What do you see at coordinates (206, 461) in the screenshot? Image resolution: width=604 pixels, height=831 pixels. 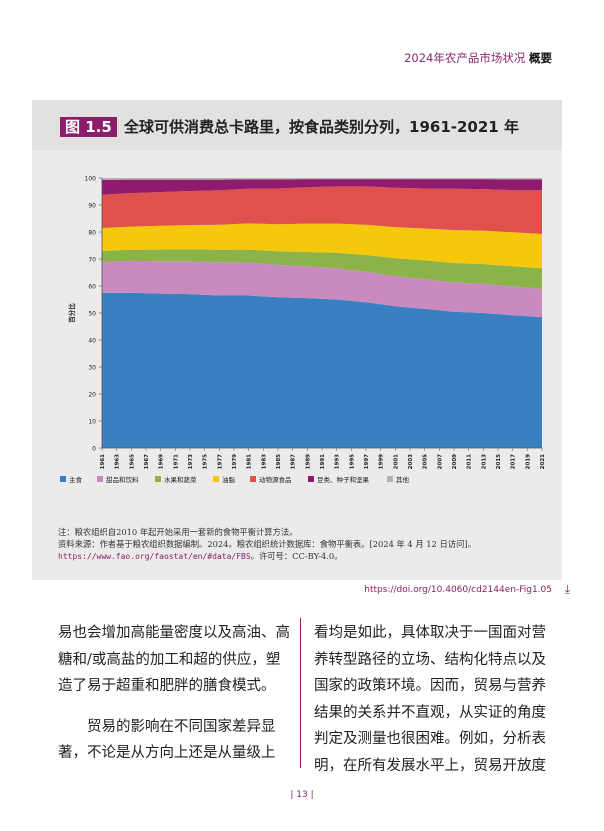 I see `x-tick-label: 1975` at bounding box center [206, 461].